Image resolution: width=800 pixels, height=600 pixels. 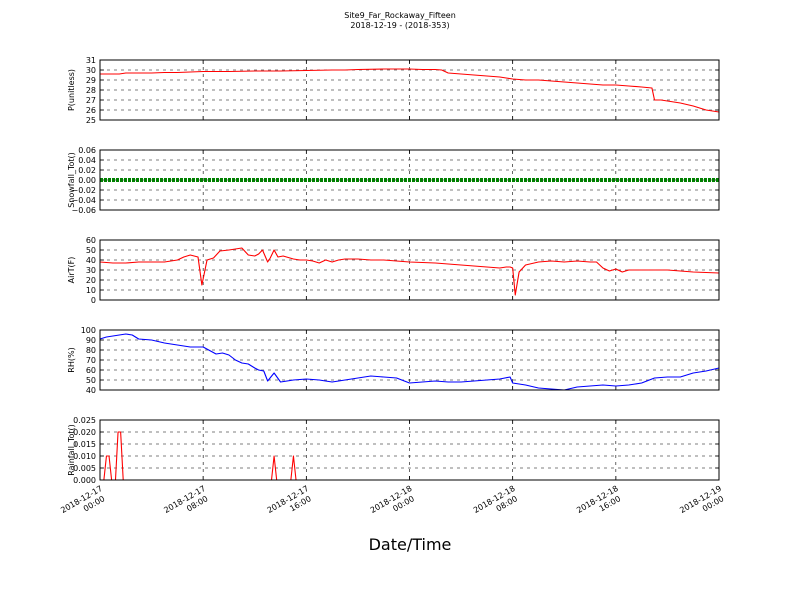 What do you see at coordinates (91, 60) in the screenshot?
I see `y-tick-label: 31` at bounding box center [91, 60].